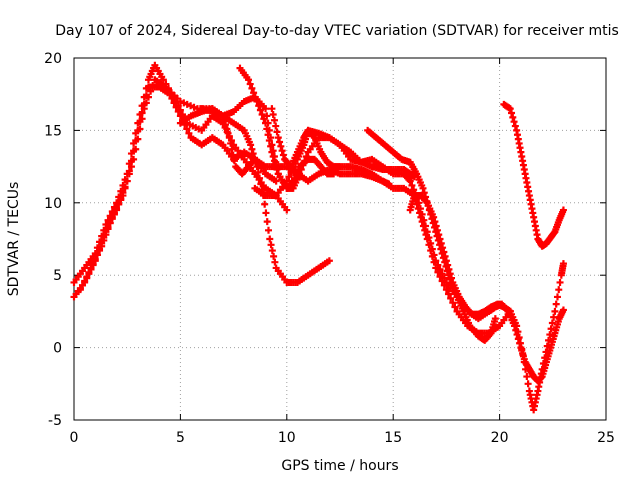 This screenshot has height=480, width=640. I want to click on y-axis-label: SDTVAR / TECUs, so click(14, 239).